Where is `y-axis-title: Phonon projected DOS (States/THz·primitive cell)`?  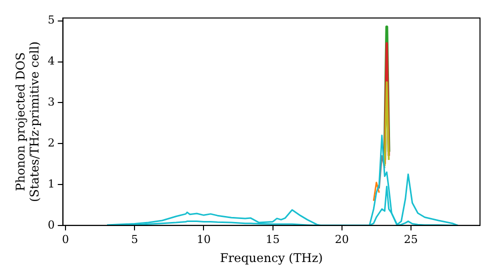 y-axis-title: Phonon projected DOS (States/THz·primitive cell) is located at coordinates (27, 121).